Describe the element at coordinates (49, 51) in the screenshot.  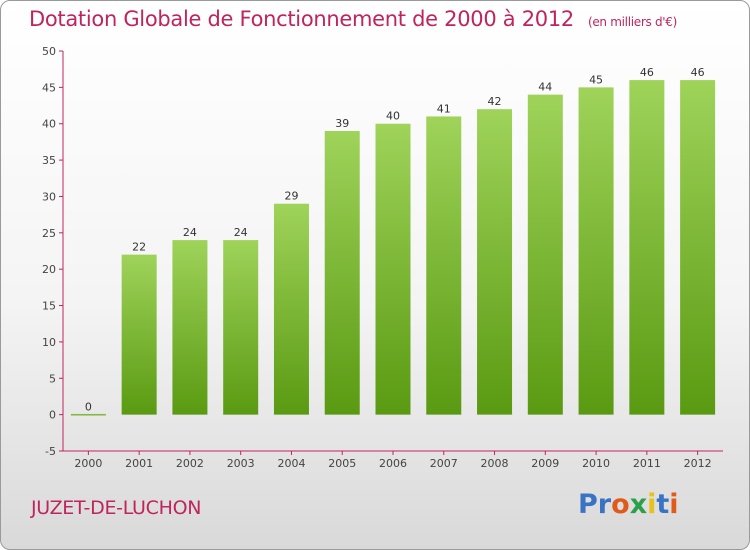
I see `y-tick-label: 50` at that location.